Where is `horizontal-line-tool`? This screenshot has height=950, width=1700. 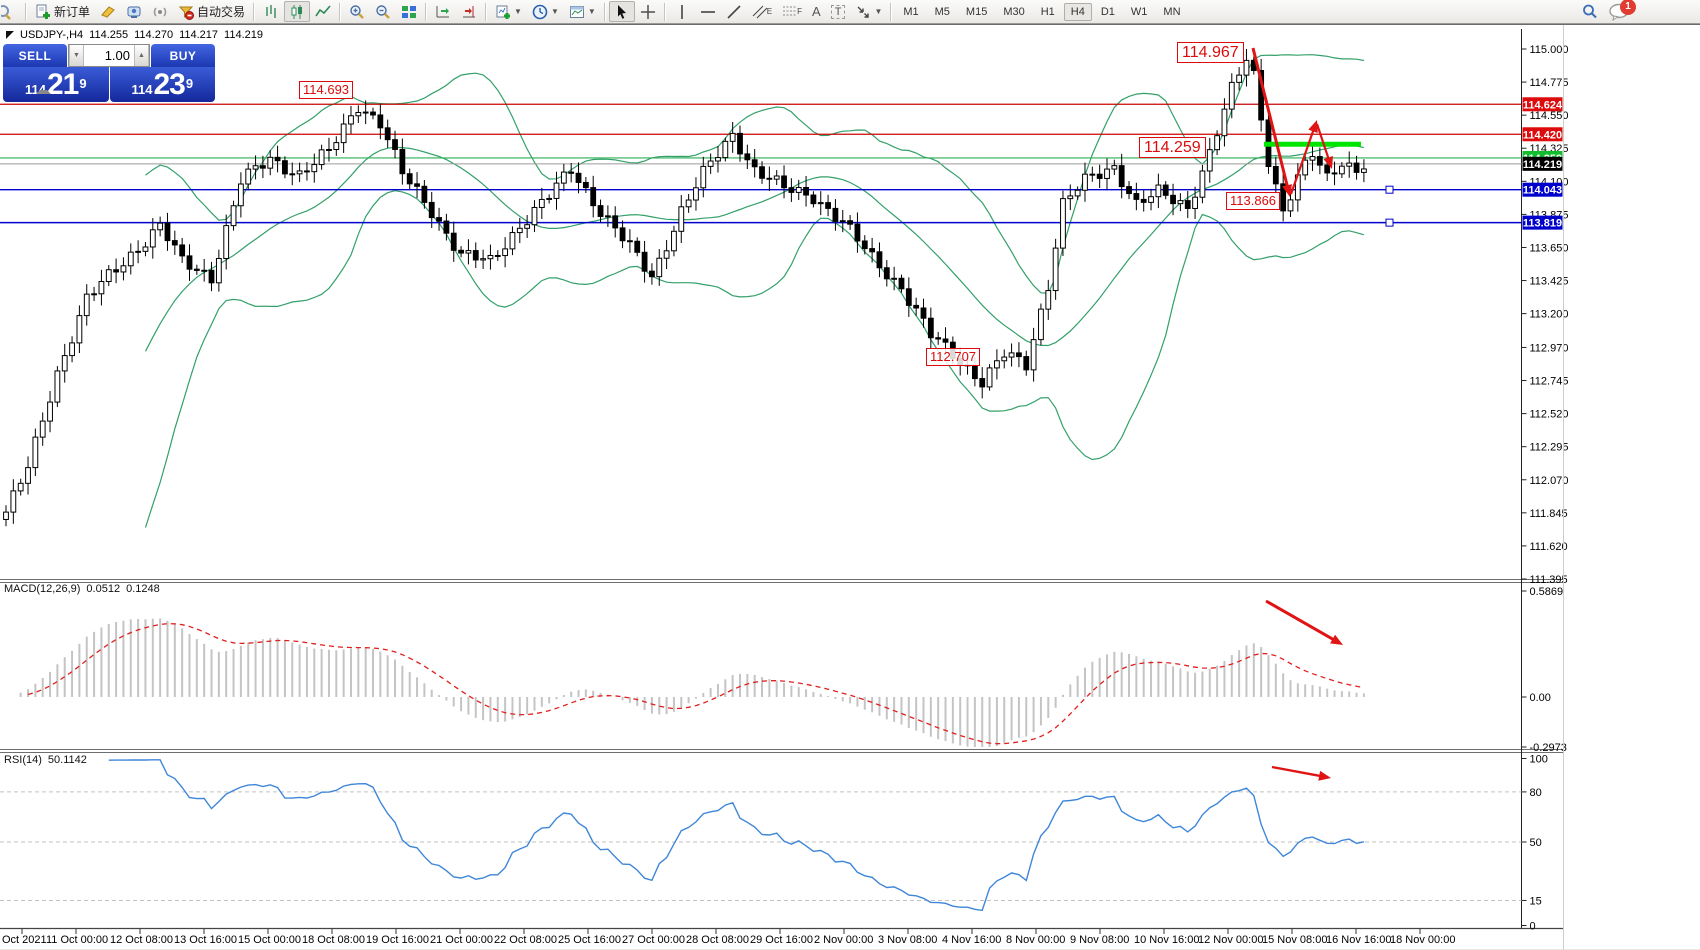 horizontal-line-tool is located at coordinates (708, 11).